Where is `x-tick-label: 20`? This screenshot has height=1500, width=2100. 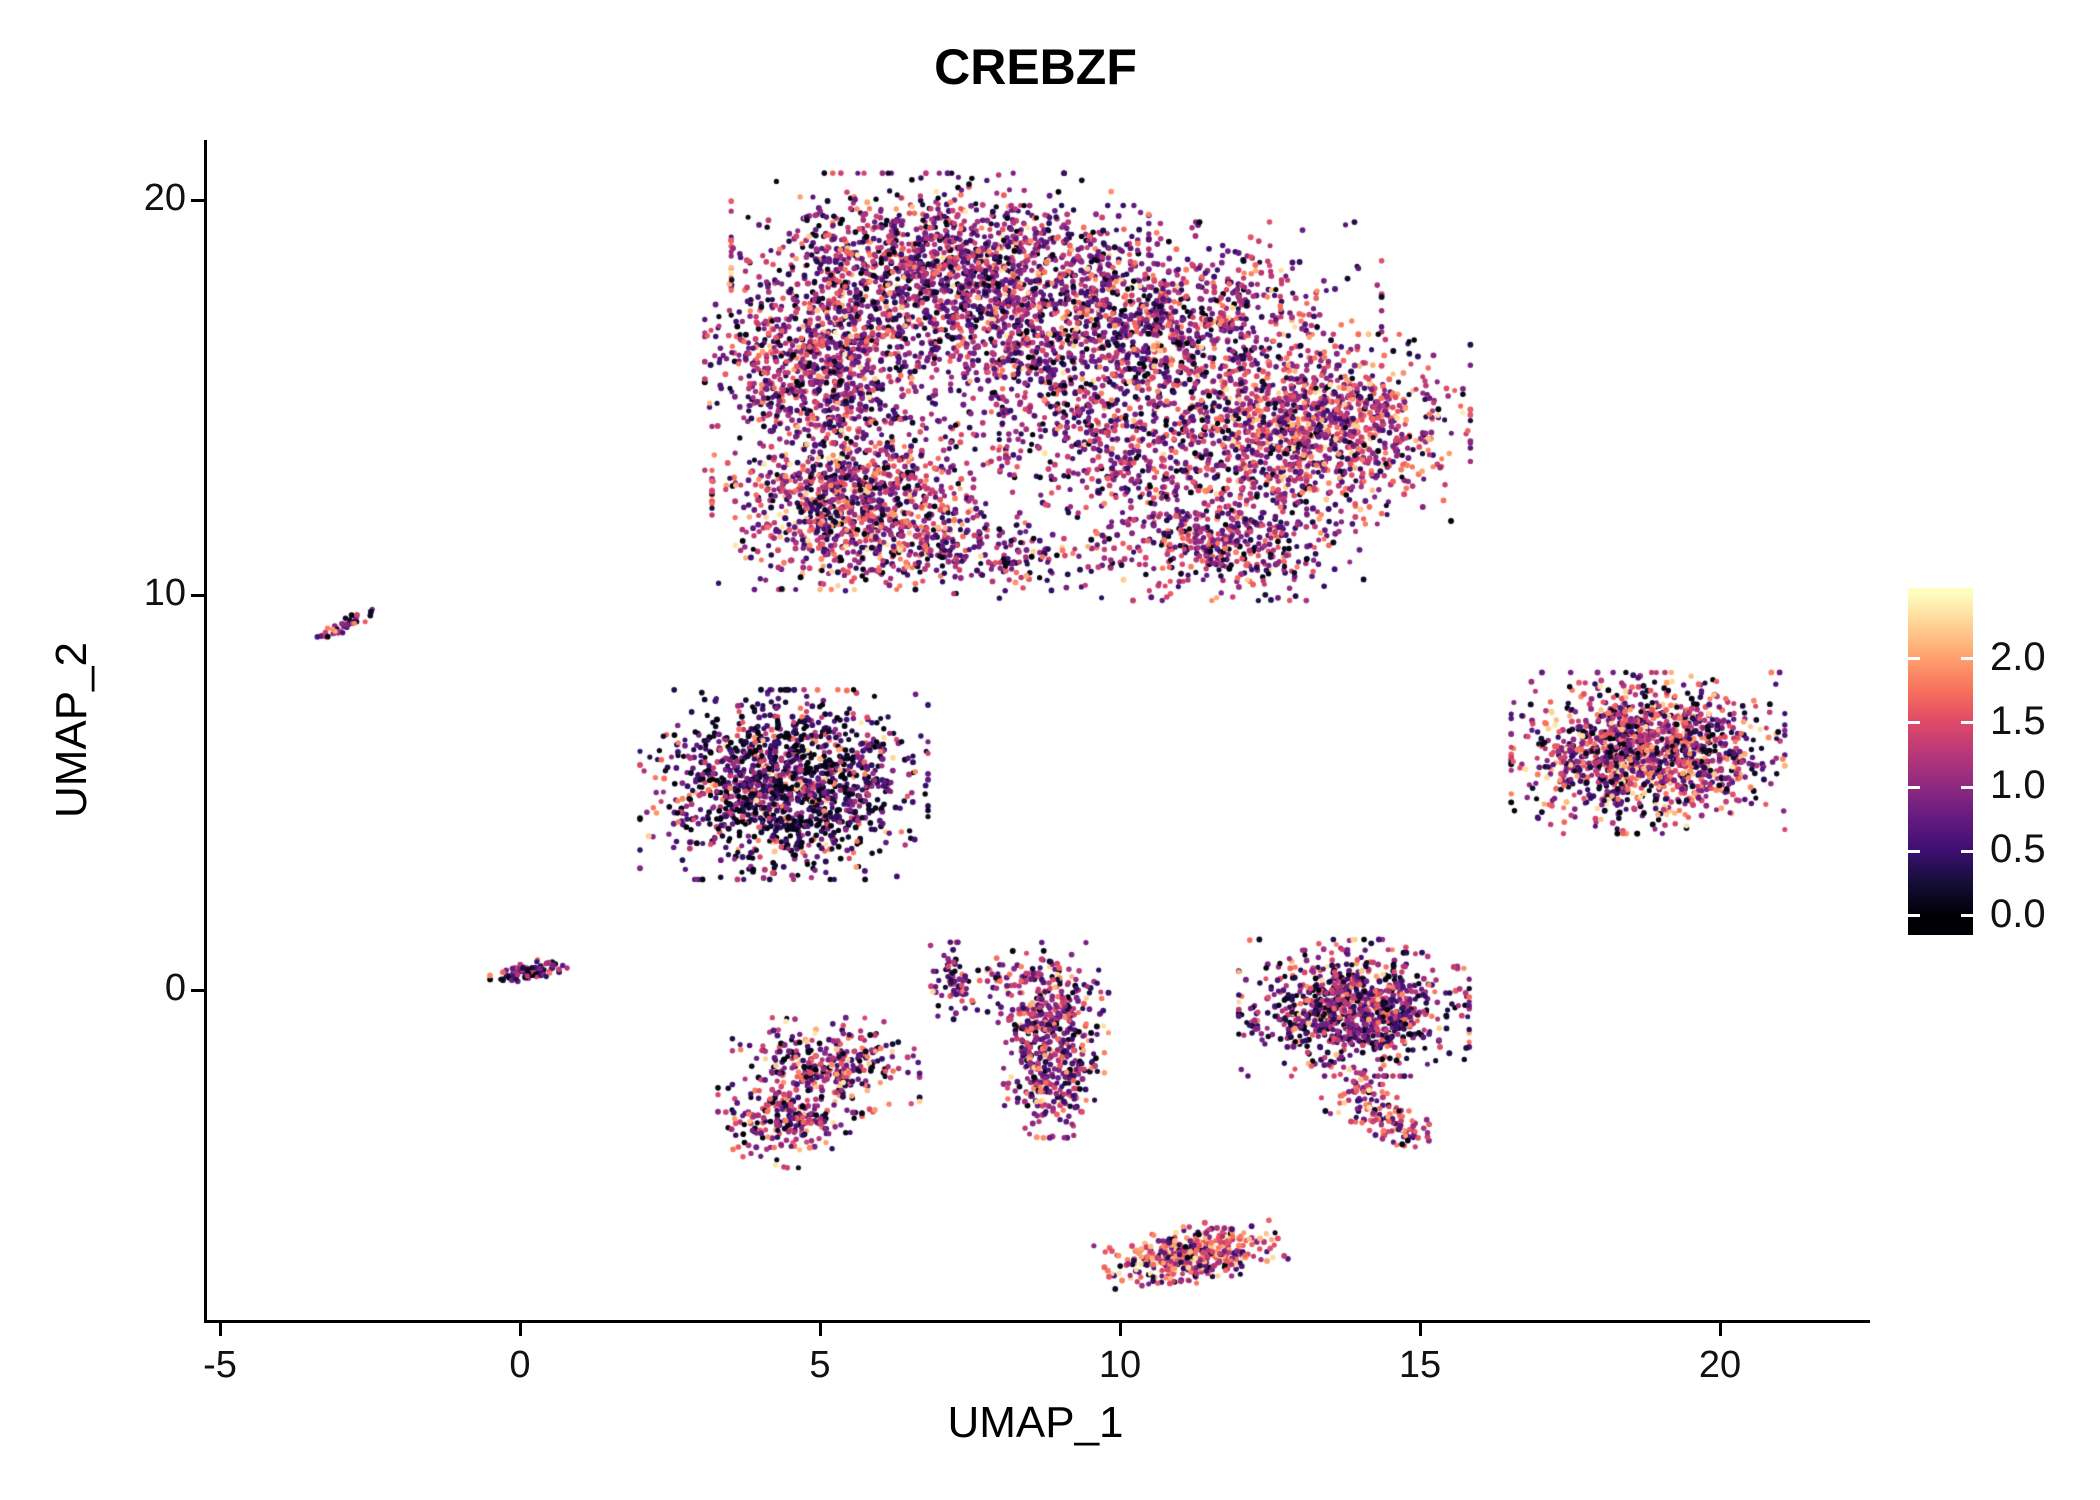 x-tick-label: 20 is located at coordinates (1720, 1365).